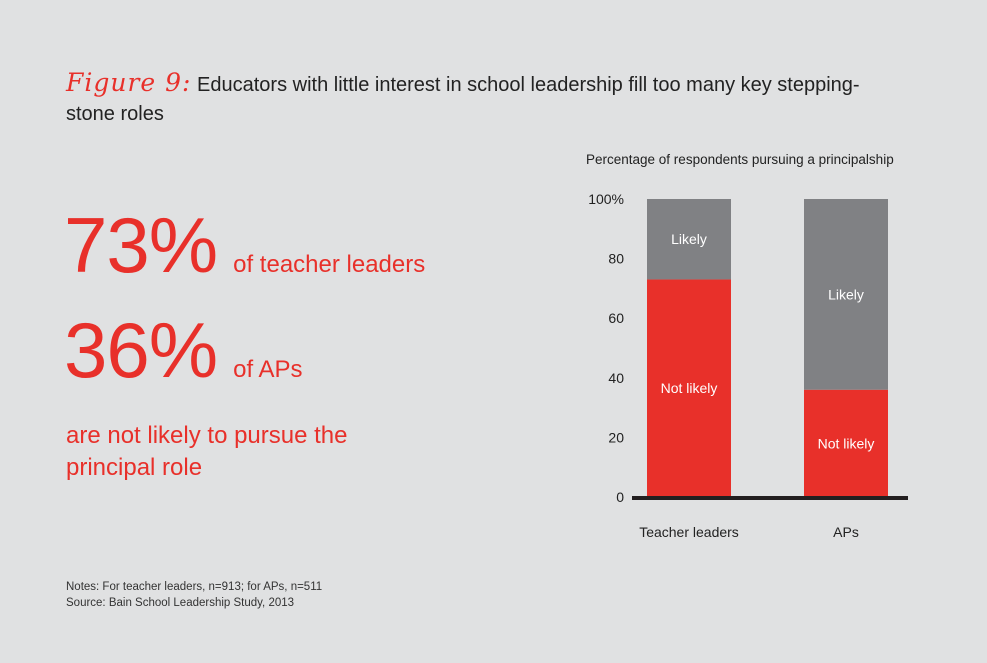 This screenshot has height=663, width=987. Describe the element at coordinates (620, 497) in the screenshot. I see `y-tick-label: 0` at that location.